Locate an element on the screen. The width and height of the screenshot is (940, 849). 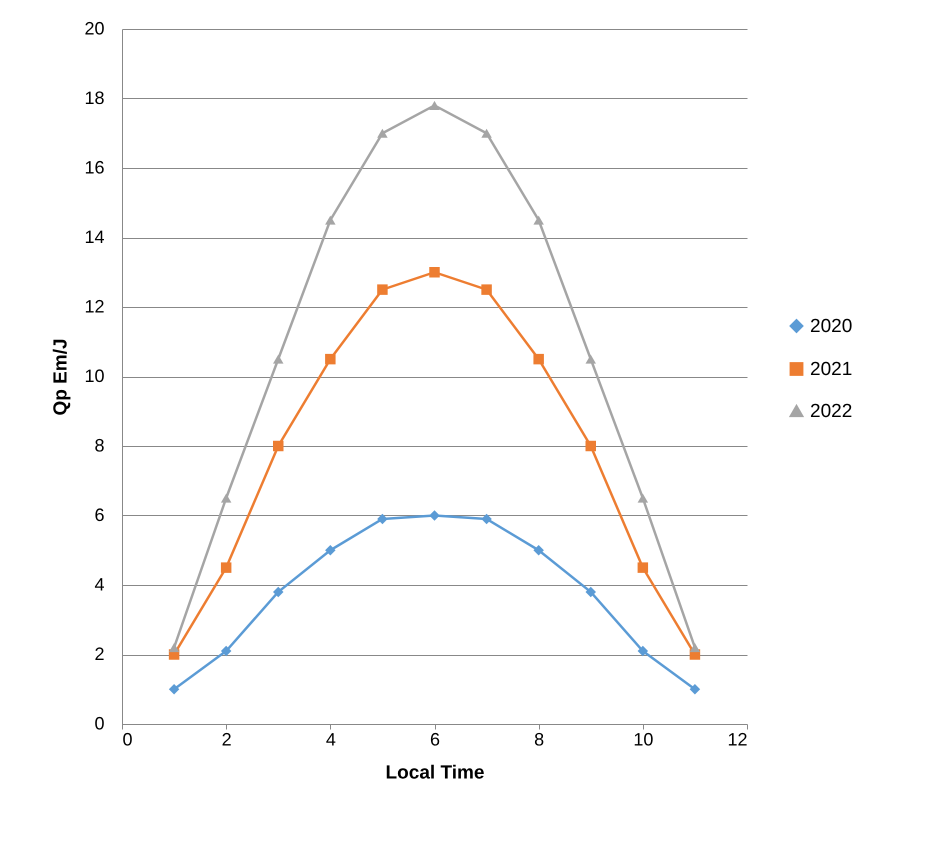
x-tick-label: 6 is located at coordinates (435, 740).